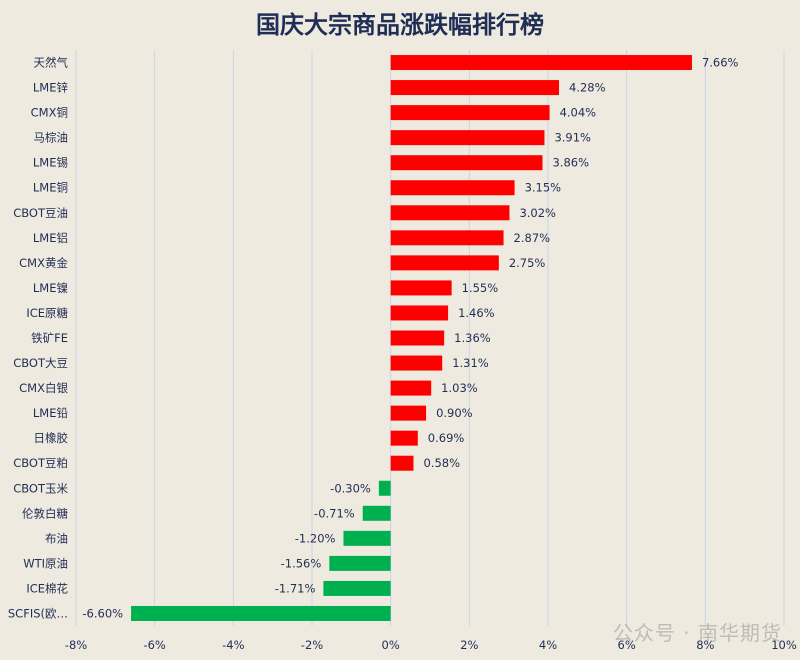 The height and width of the screenshot is (660, 800). I want to click on data-label: 0.69%, so click(446, 438).